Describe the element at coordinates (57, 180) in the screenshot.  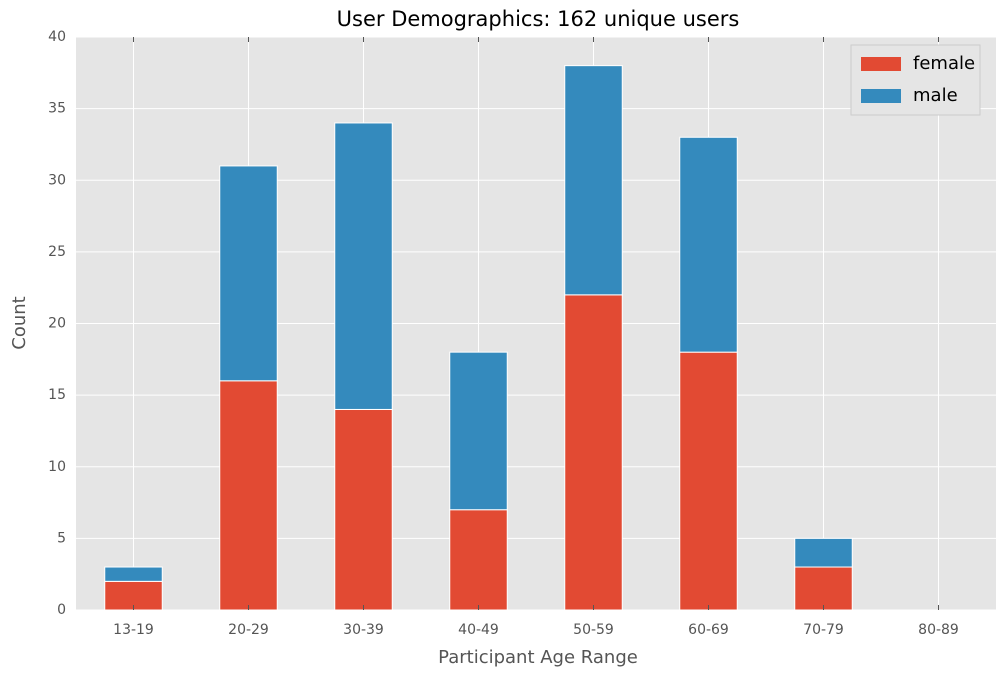
I see `y-tick-label: 30` at that location.